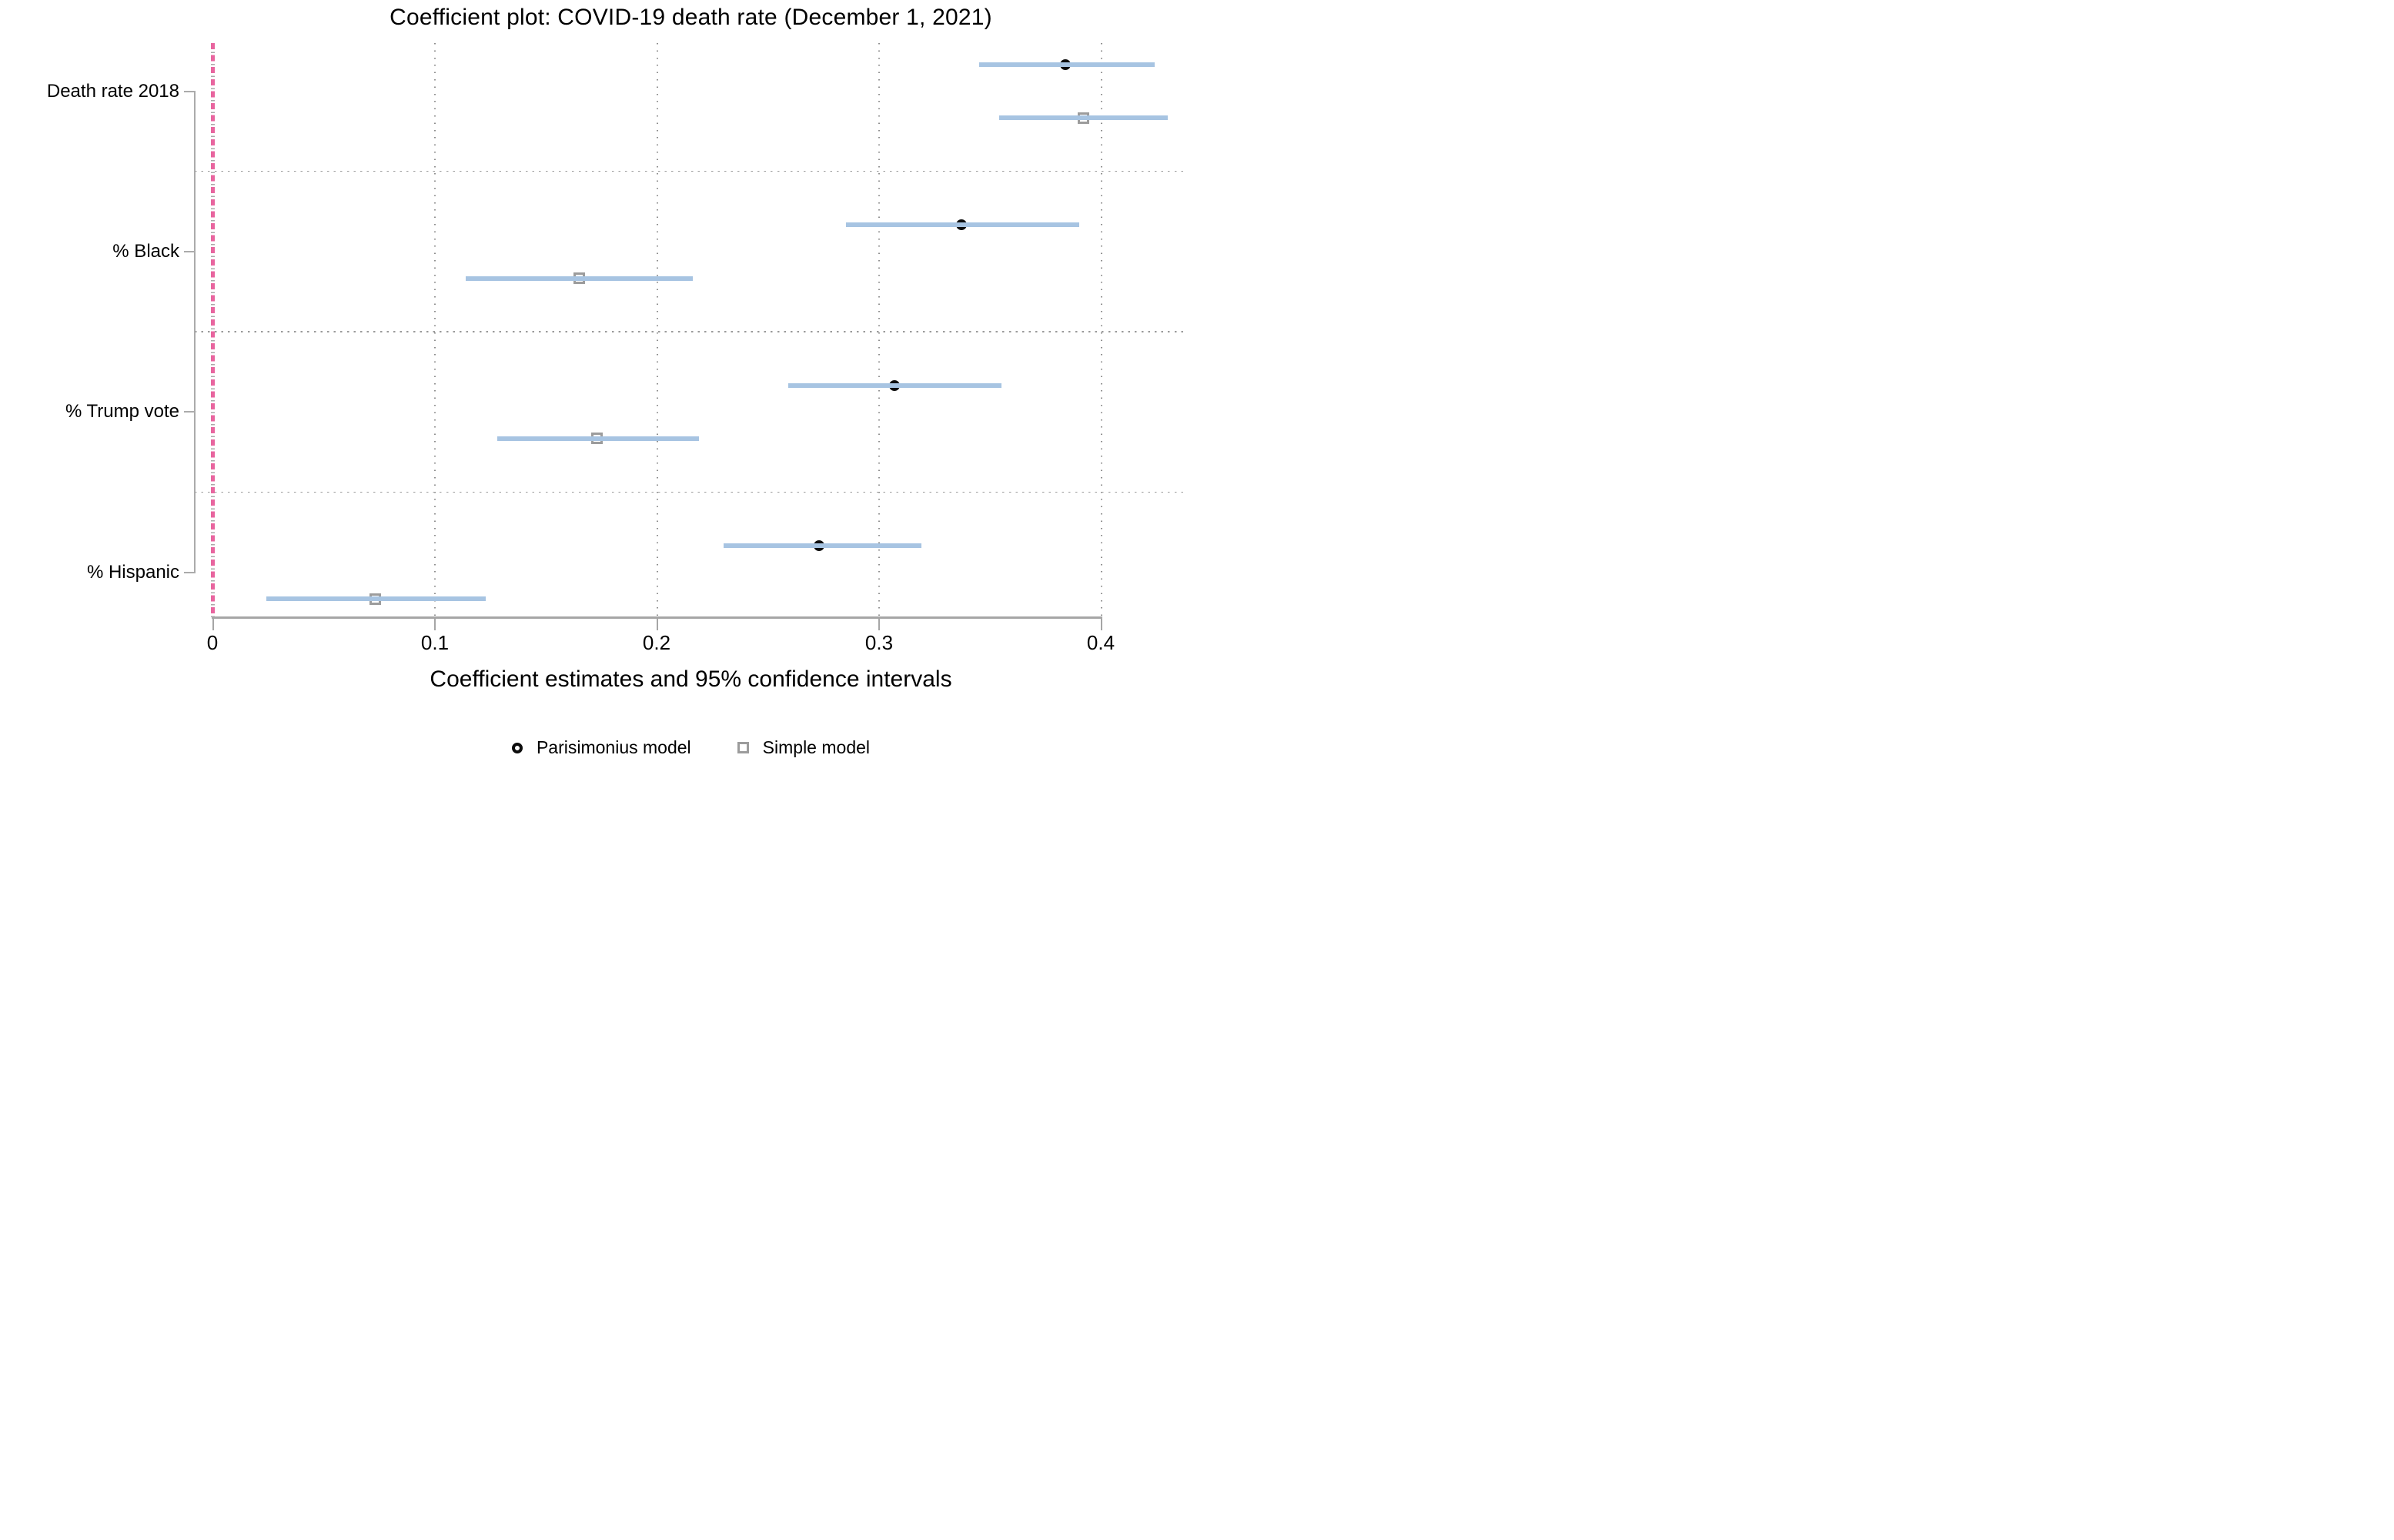 The image size is (2394, 1540). What do you see at coordinates (1100, 642) in the screenshot?
I see `x-tick-label-0.4: 0.4` at bounding box center [1100, 642].